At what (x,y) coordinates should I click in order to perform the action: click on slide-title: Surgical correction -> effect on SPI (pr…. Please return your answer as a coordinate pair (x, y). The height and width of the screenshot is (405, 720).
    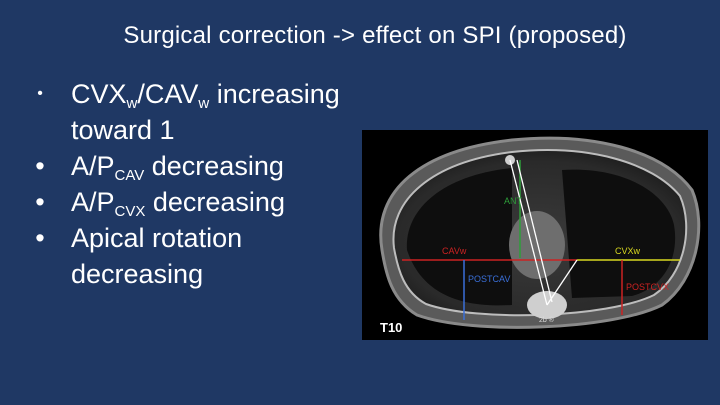
    Looking at the image, I should click on (375, 35).